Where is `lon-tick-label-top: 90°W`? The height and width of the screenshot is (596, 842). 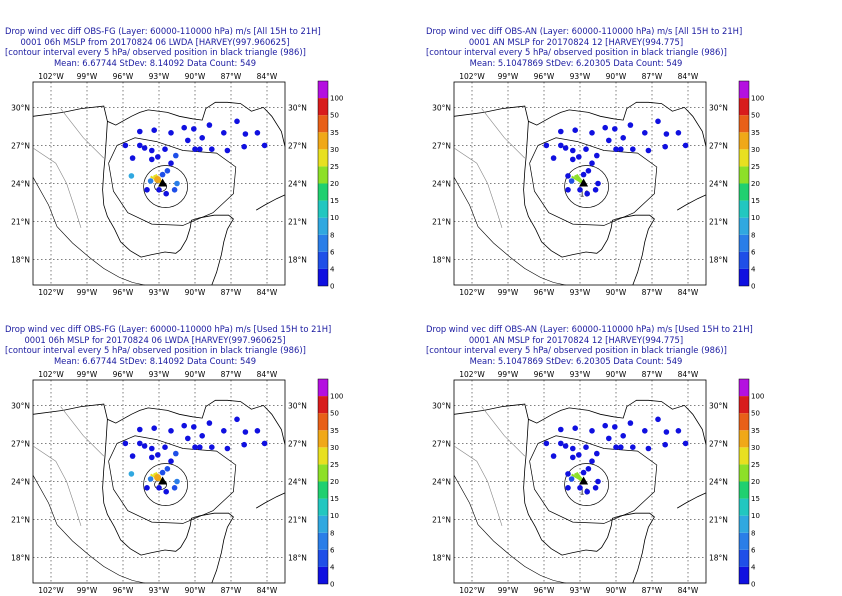
lon-tick-label-top: 90°W is located at coordinates (195, 76).